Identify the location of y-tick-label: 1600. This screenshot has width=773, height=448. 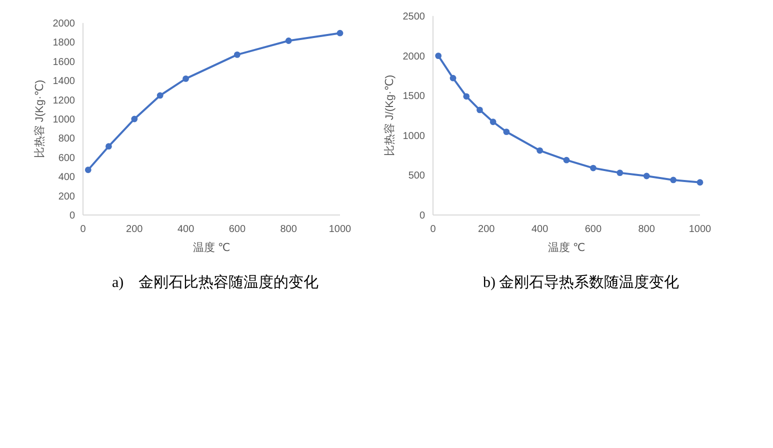
(64, 62).